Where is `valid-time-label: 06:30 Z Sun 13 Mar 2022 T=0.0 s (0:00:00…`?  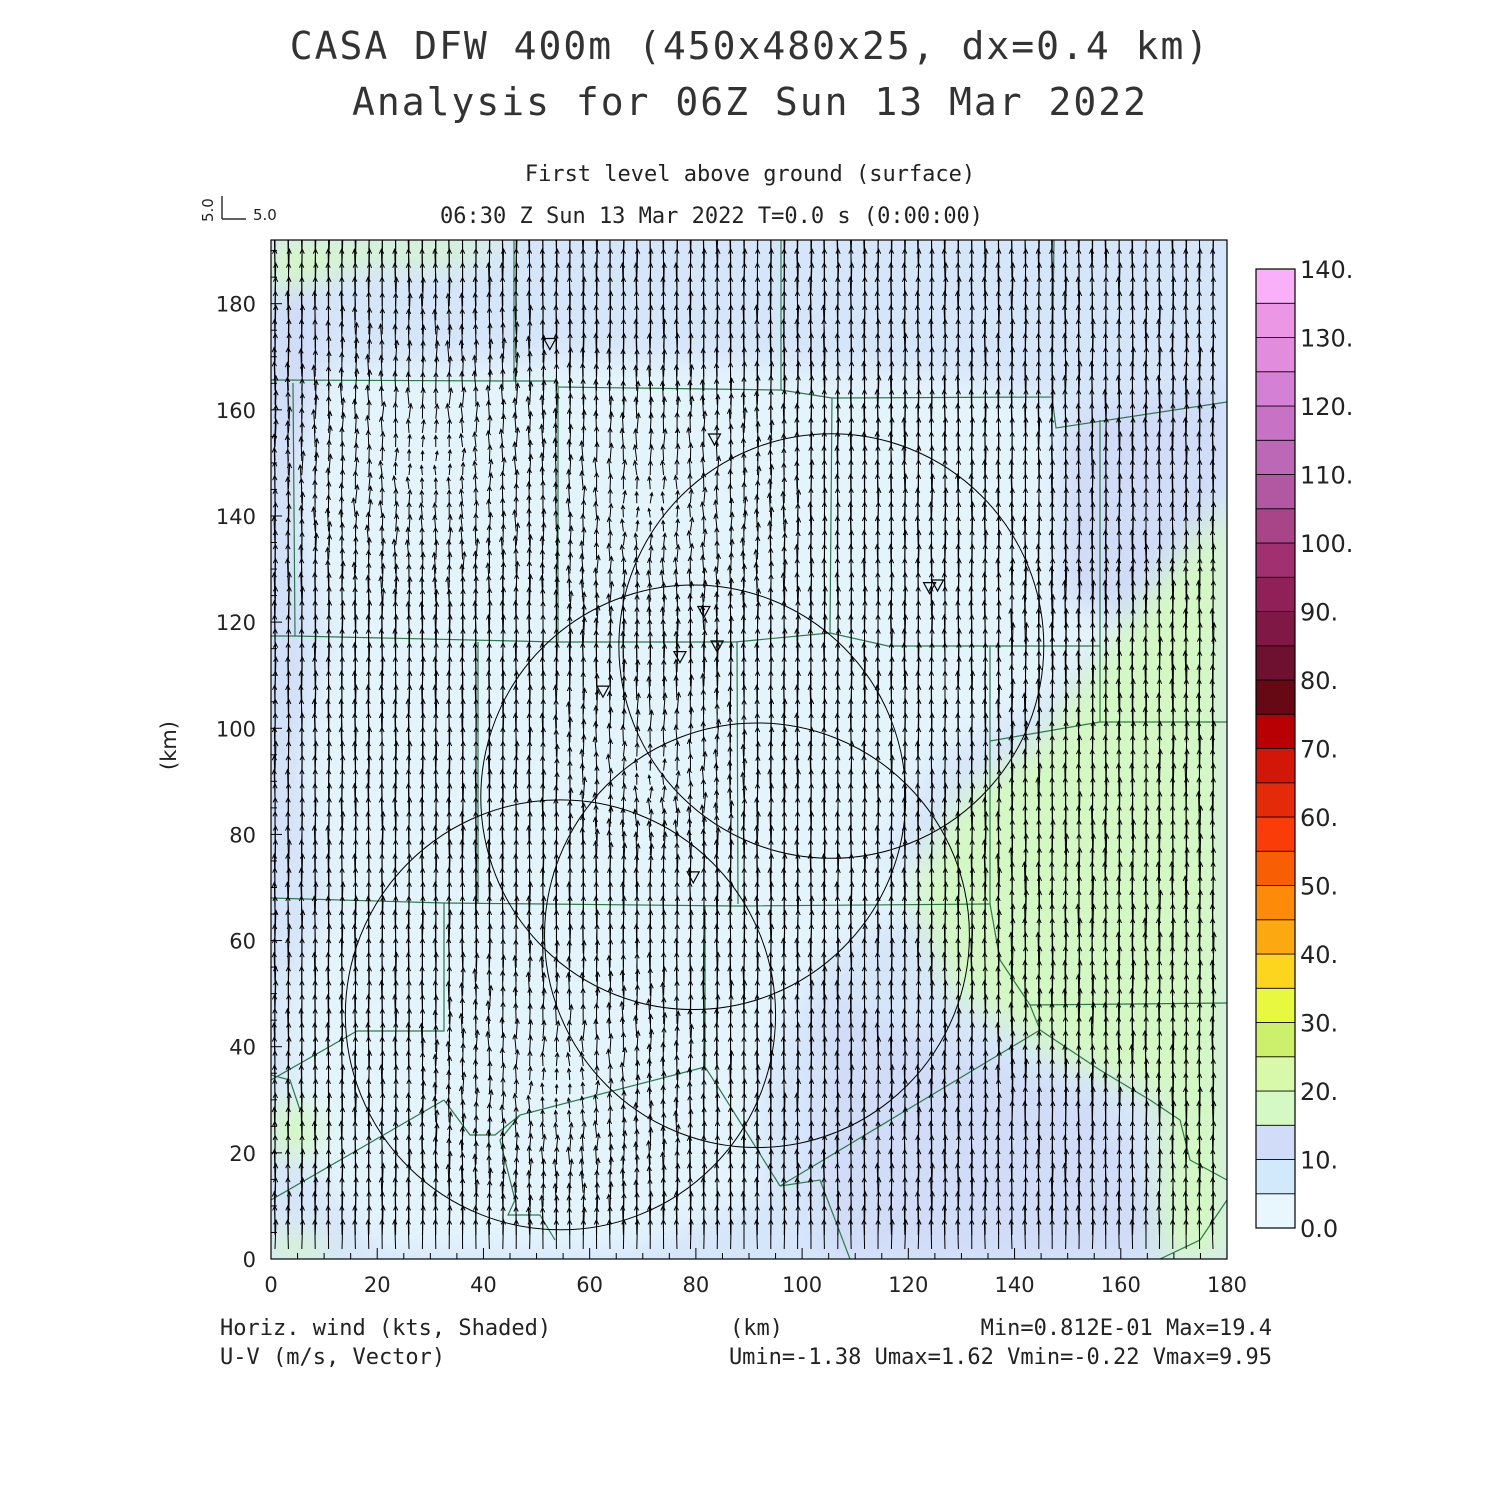
valid-time-label: 06:30 Z Sun 13 Mar 2022 T=0.0 s (0:00:00… is located at coordinates (712, 216).